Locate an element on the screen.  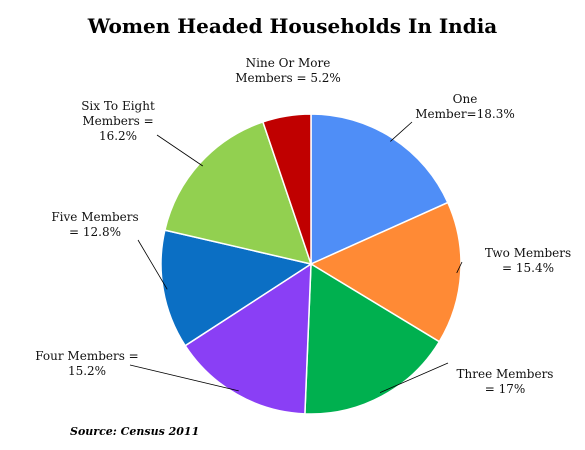
slice-label-3: Four Members = 15.2% is located at coordinates (87, 363).